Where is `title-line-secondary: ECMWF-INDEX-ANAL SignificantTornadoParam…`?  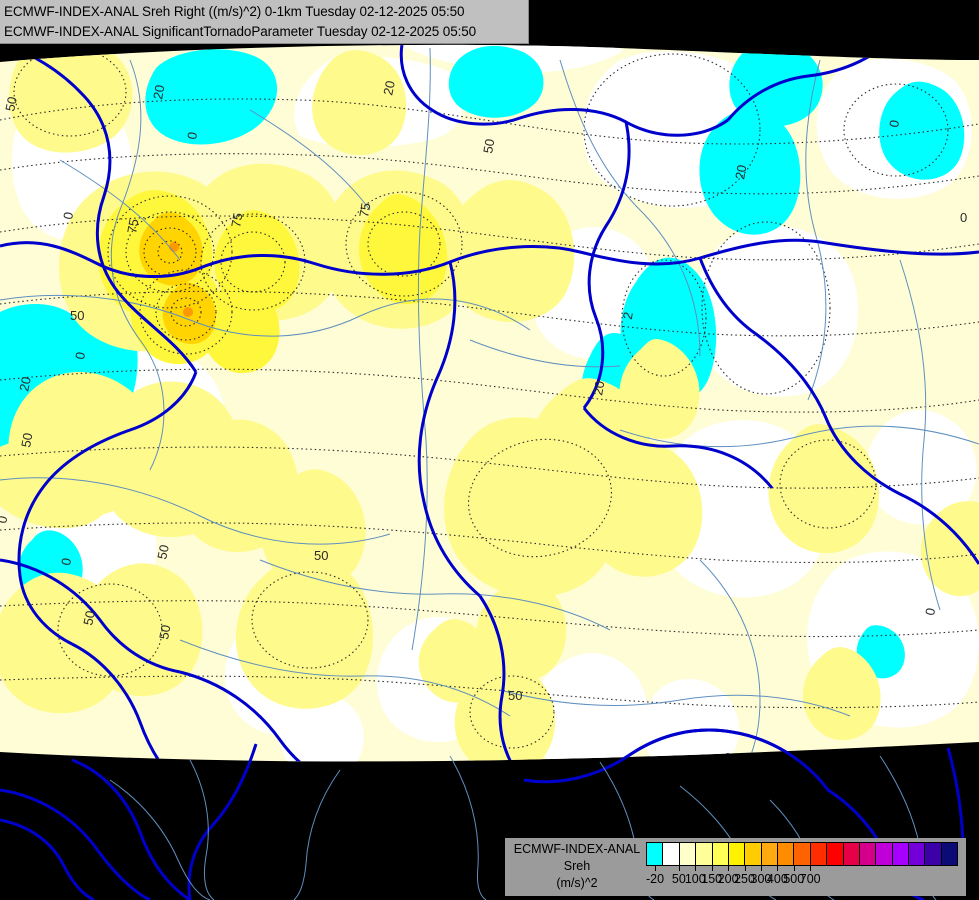 title-line-secondary: ECMWF-INDEX-ANAL SignificantTornadoParam… is located at coordinates (240, 31).